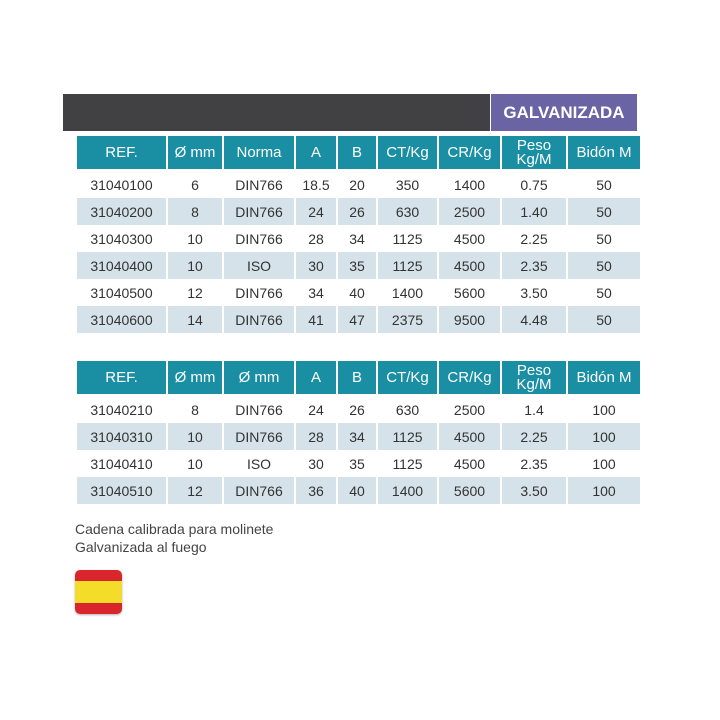 The width and height of the screenshot is (720, 720). I want to click on note-line: Cadena calibrada para molinete, so click(174, 529).